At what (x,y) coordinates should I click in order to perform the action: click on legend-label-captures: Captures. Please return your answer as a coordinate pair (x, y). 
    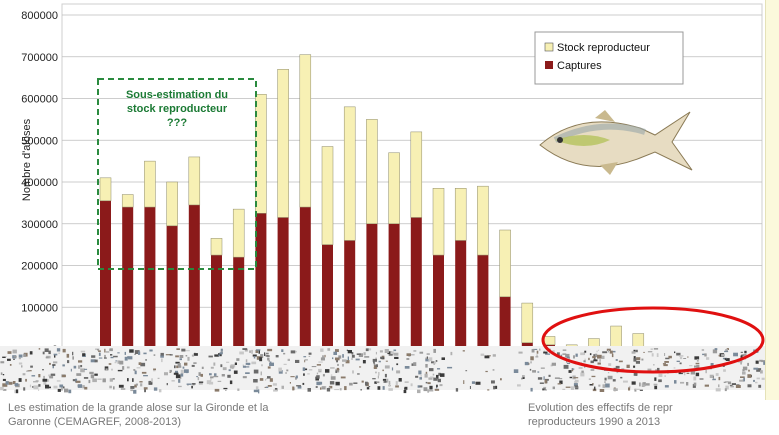
    Looking at the image, I should click on (579, 66).